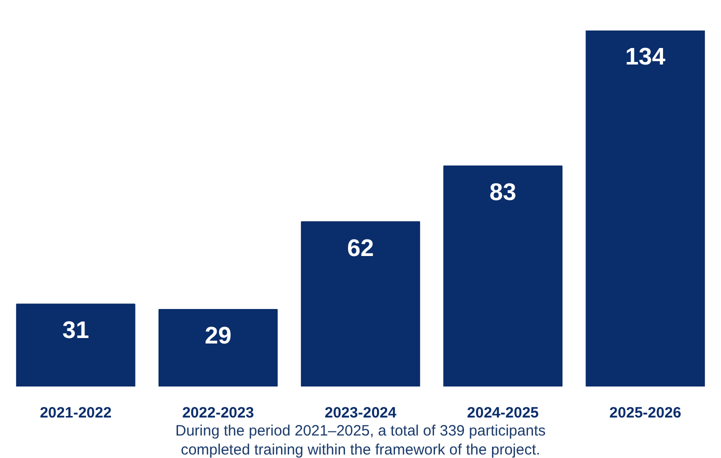  I want to click on x-tick-label: 2022-2023, so click(218, 413).